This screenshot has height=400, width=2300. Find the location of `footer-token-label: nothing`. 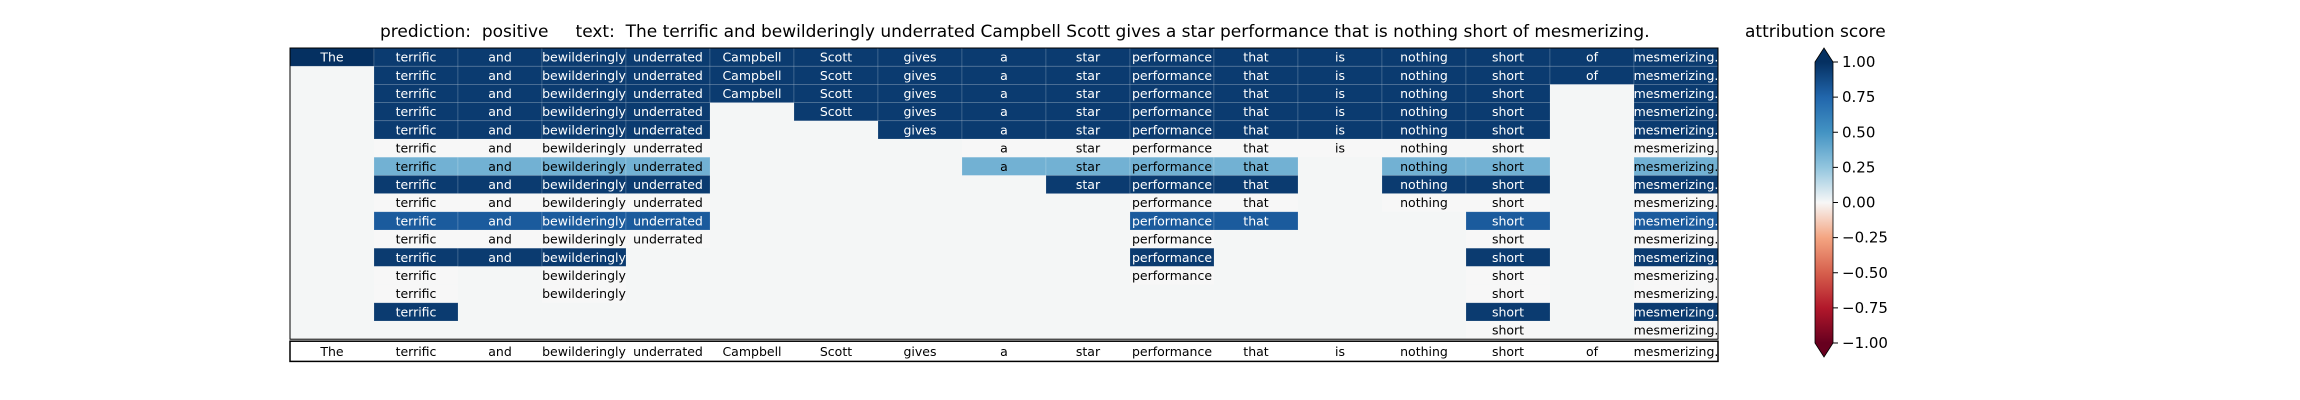

footer-token-label: nothing is located at coordinates (1424, 351).